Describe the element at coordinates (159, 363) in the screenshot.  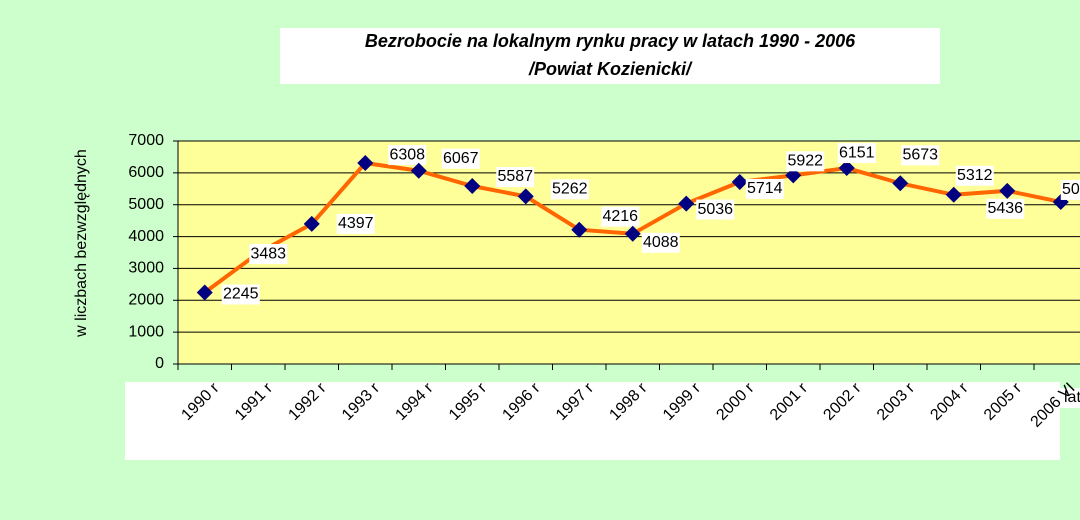
I see `y-tick-label: 0` at that location.